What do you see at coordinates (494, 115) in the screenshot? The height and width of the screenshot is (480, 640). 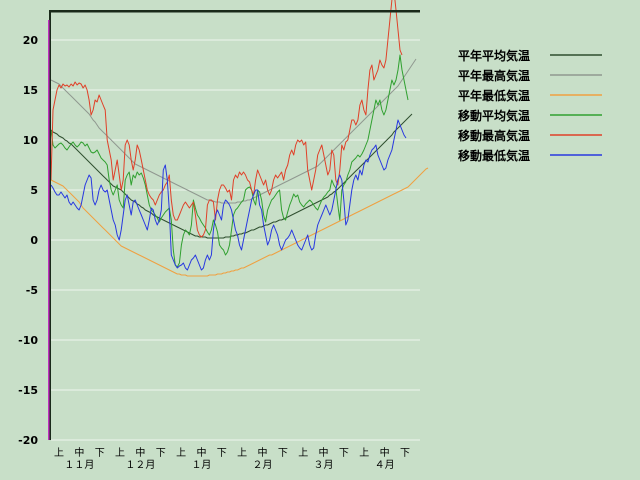 I see `legend-label: 移動平均気温` at bounding box center [494, 115].